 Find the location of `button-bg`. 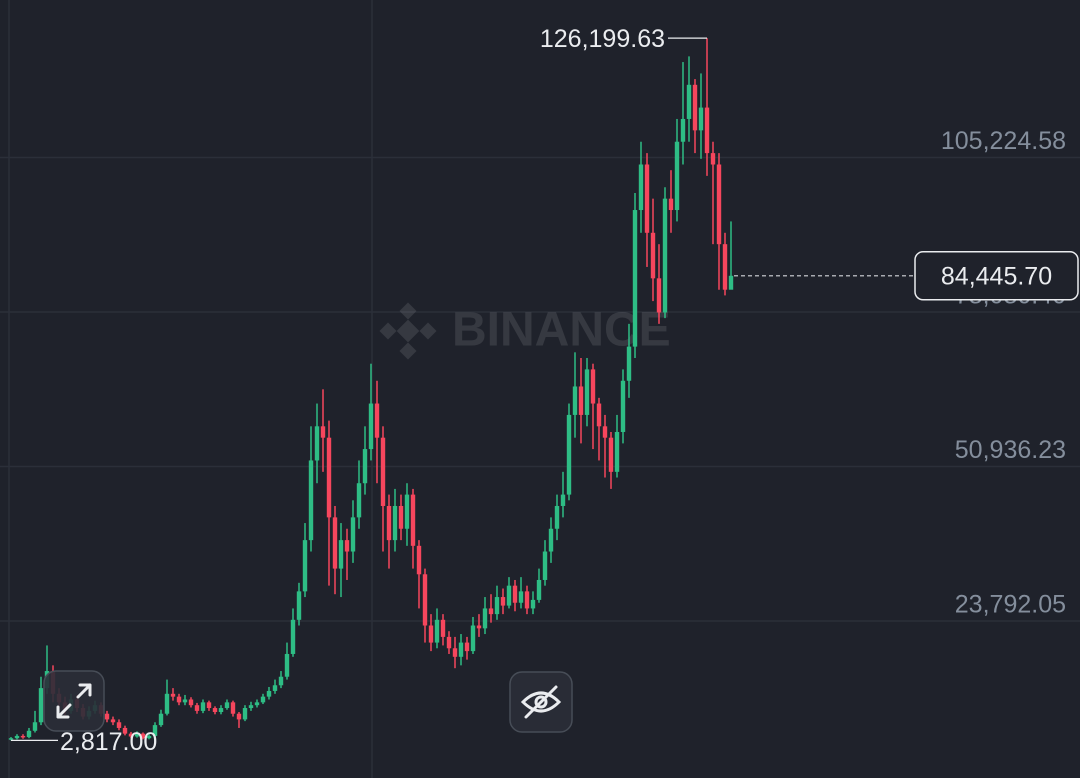

button-bg is located at coordinates (74, 701).